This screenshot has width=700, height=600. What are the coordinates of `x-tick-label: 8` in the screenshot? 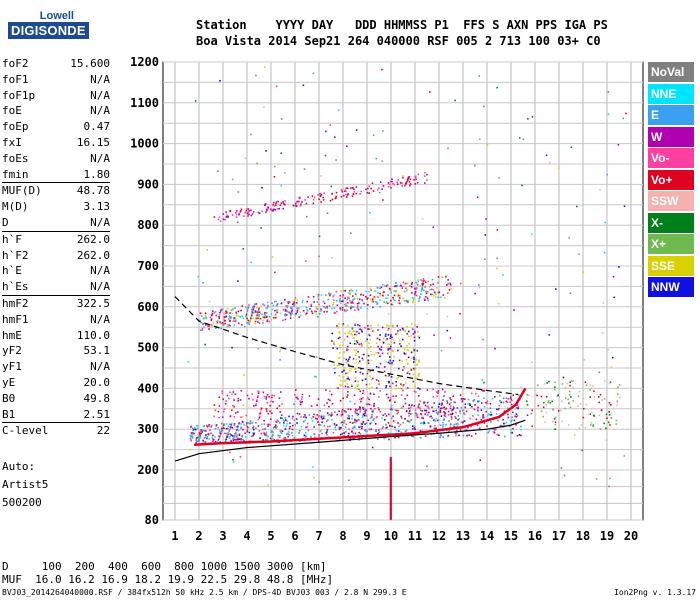 It's located at (342, 536).